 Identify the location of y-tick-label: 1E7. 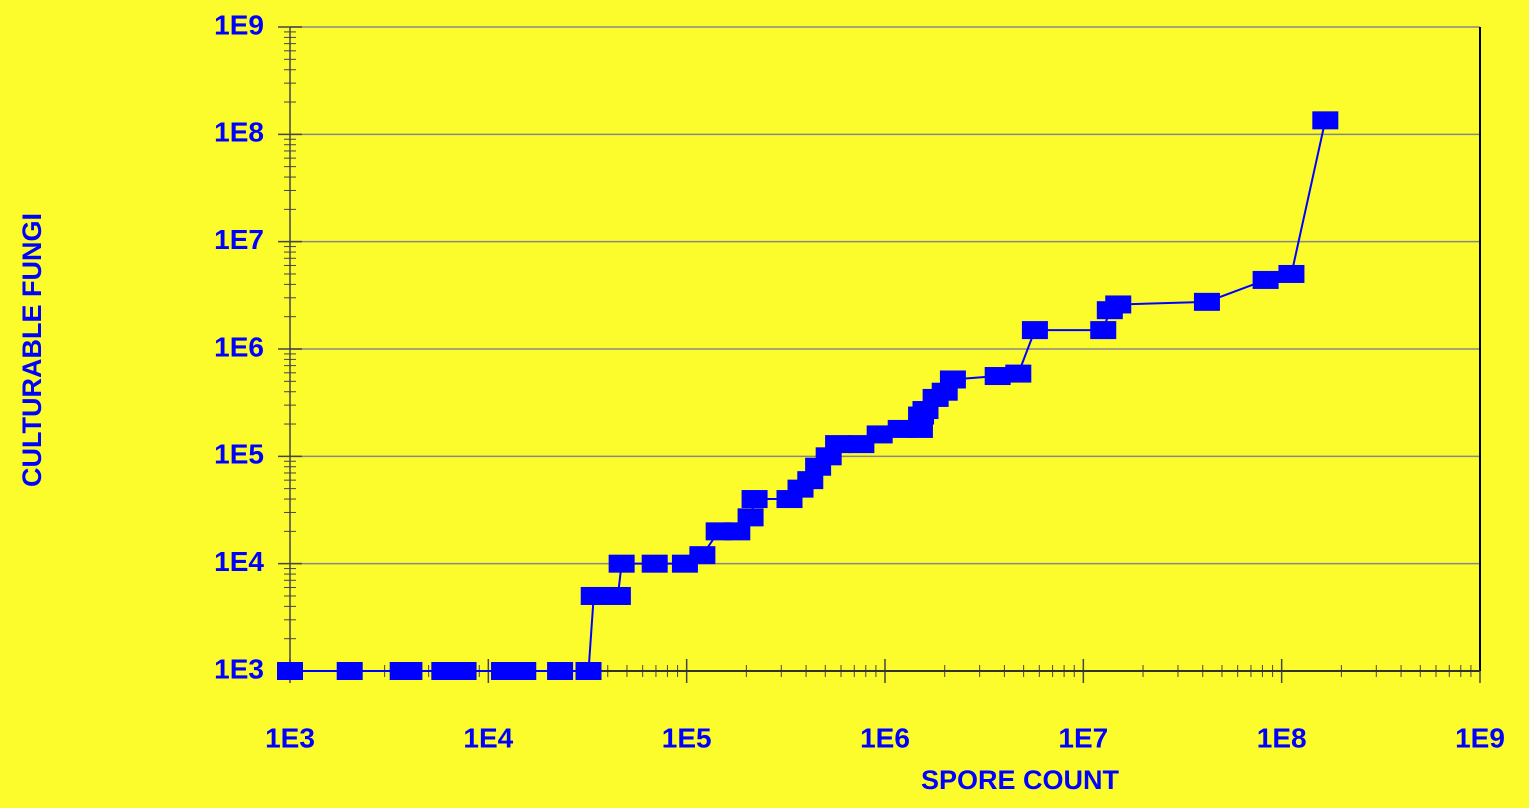
(239, 239).